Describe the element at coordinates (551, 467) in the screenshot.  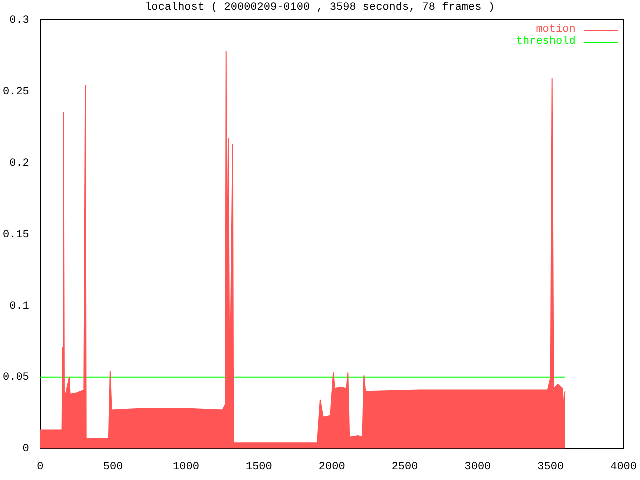
I see `x-tick-label: 3500` at that location.